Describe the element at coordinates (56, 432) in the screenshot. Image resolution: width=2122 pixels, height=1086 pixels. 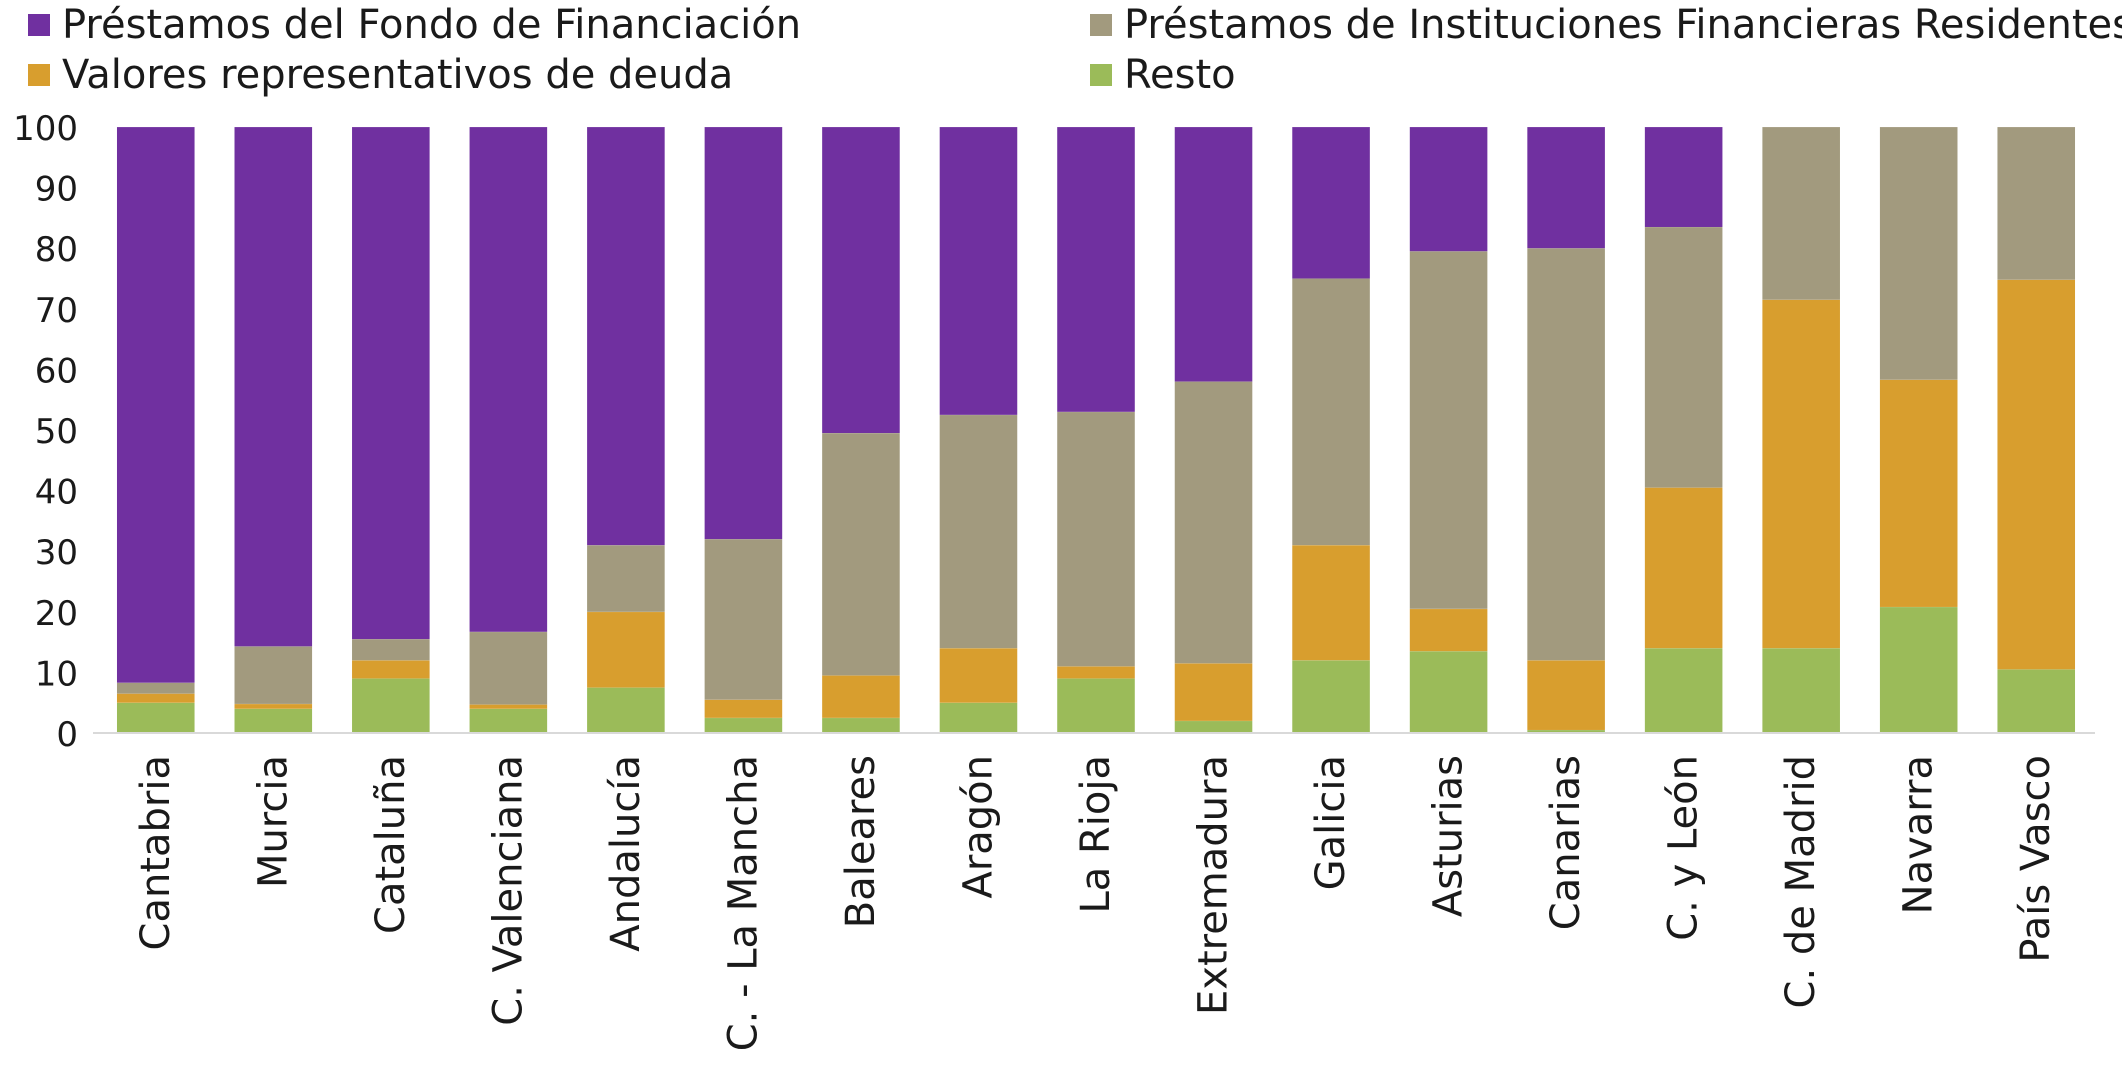
I see `y-tick-label: 50` at that location.